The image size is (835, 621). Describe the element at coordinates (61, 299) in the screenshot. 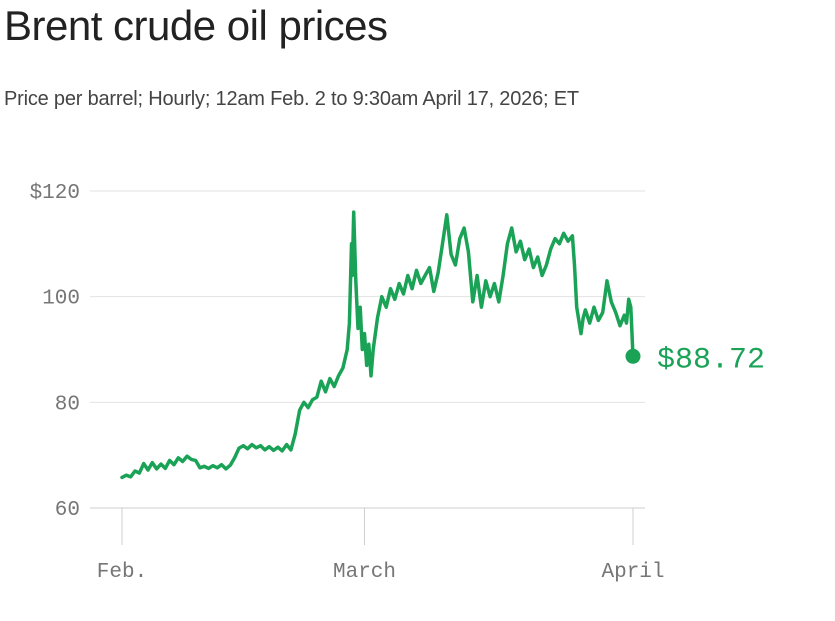

I see `y-tick-label-100: 100` at that location.